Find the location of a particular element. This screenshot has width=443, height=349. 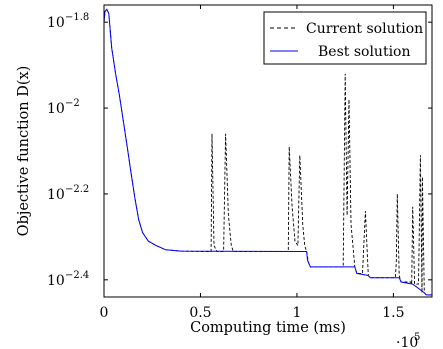

legend-label-best: Best solution is located at coordinates (364, 52).